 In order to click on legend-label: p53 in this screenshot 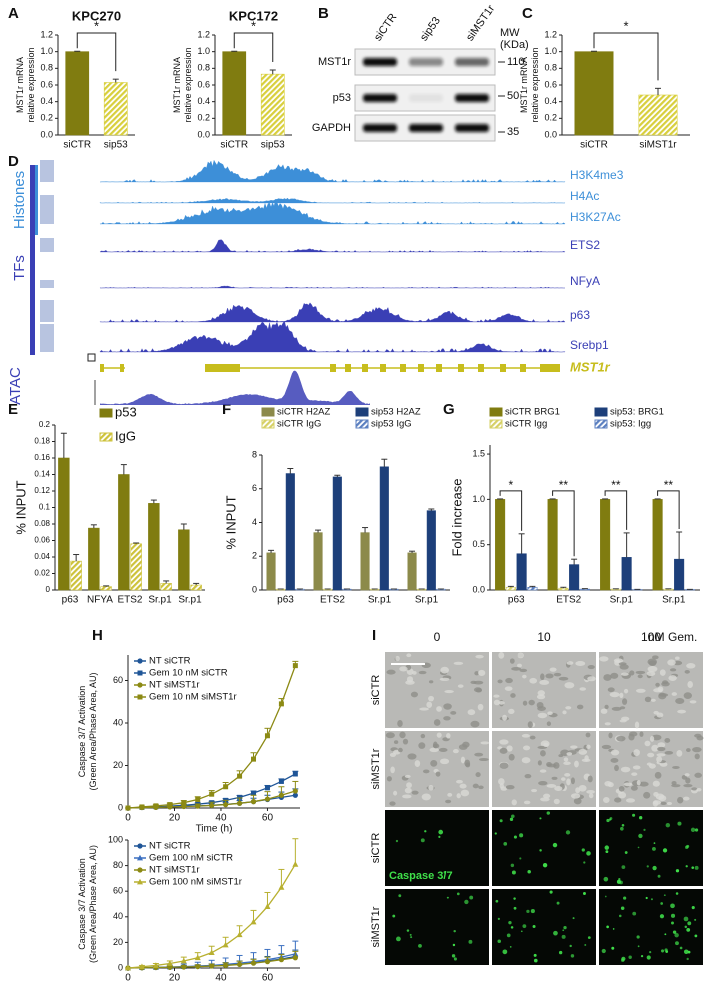, I will do `click(126, 411)`.